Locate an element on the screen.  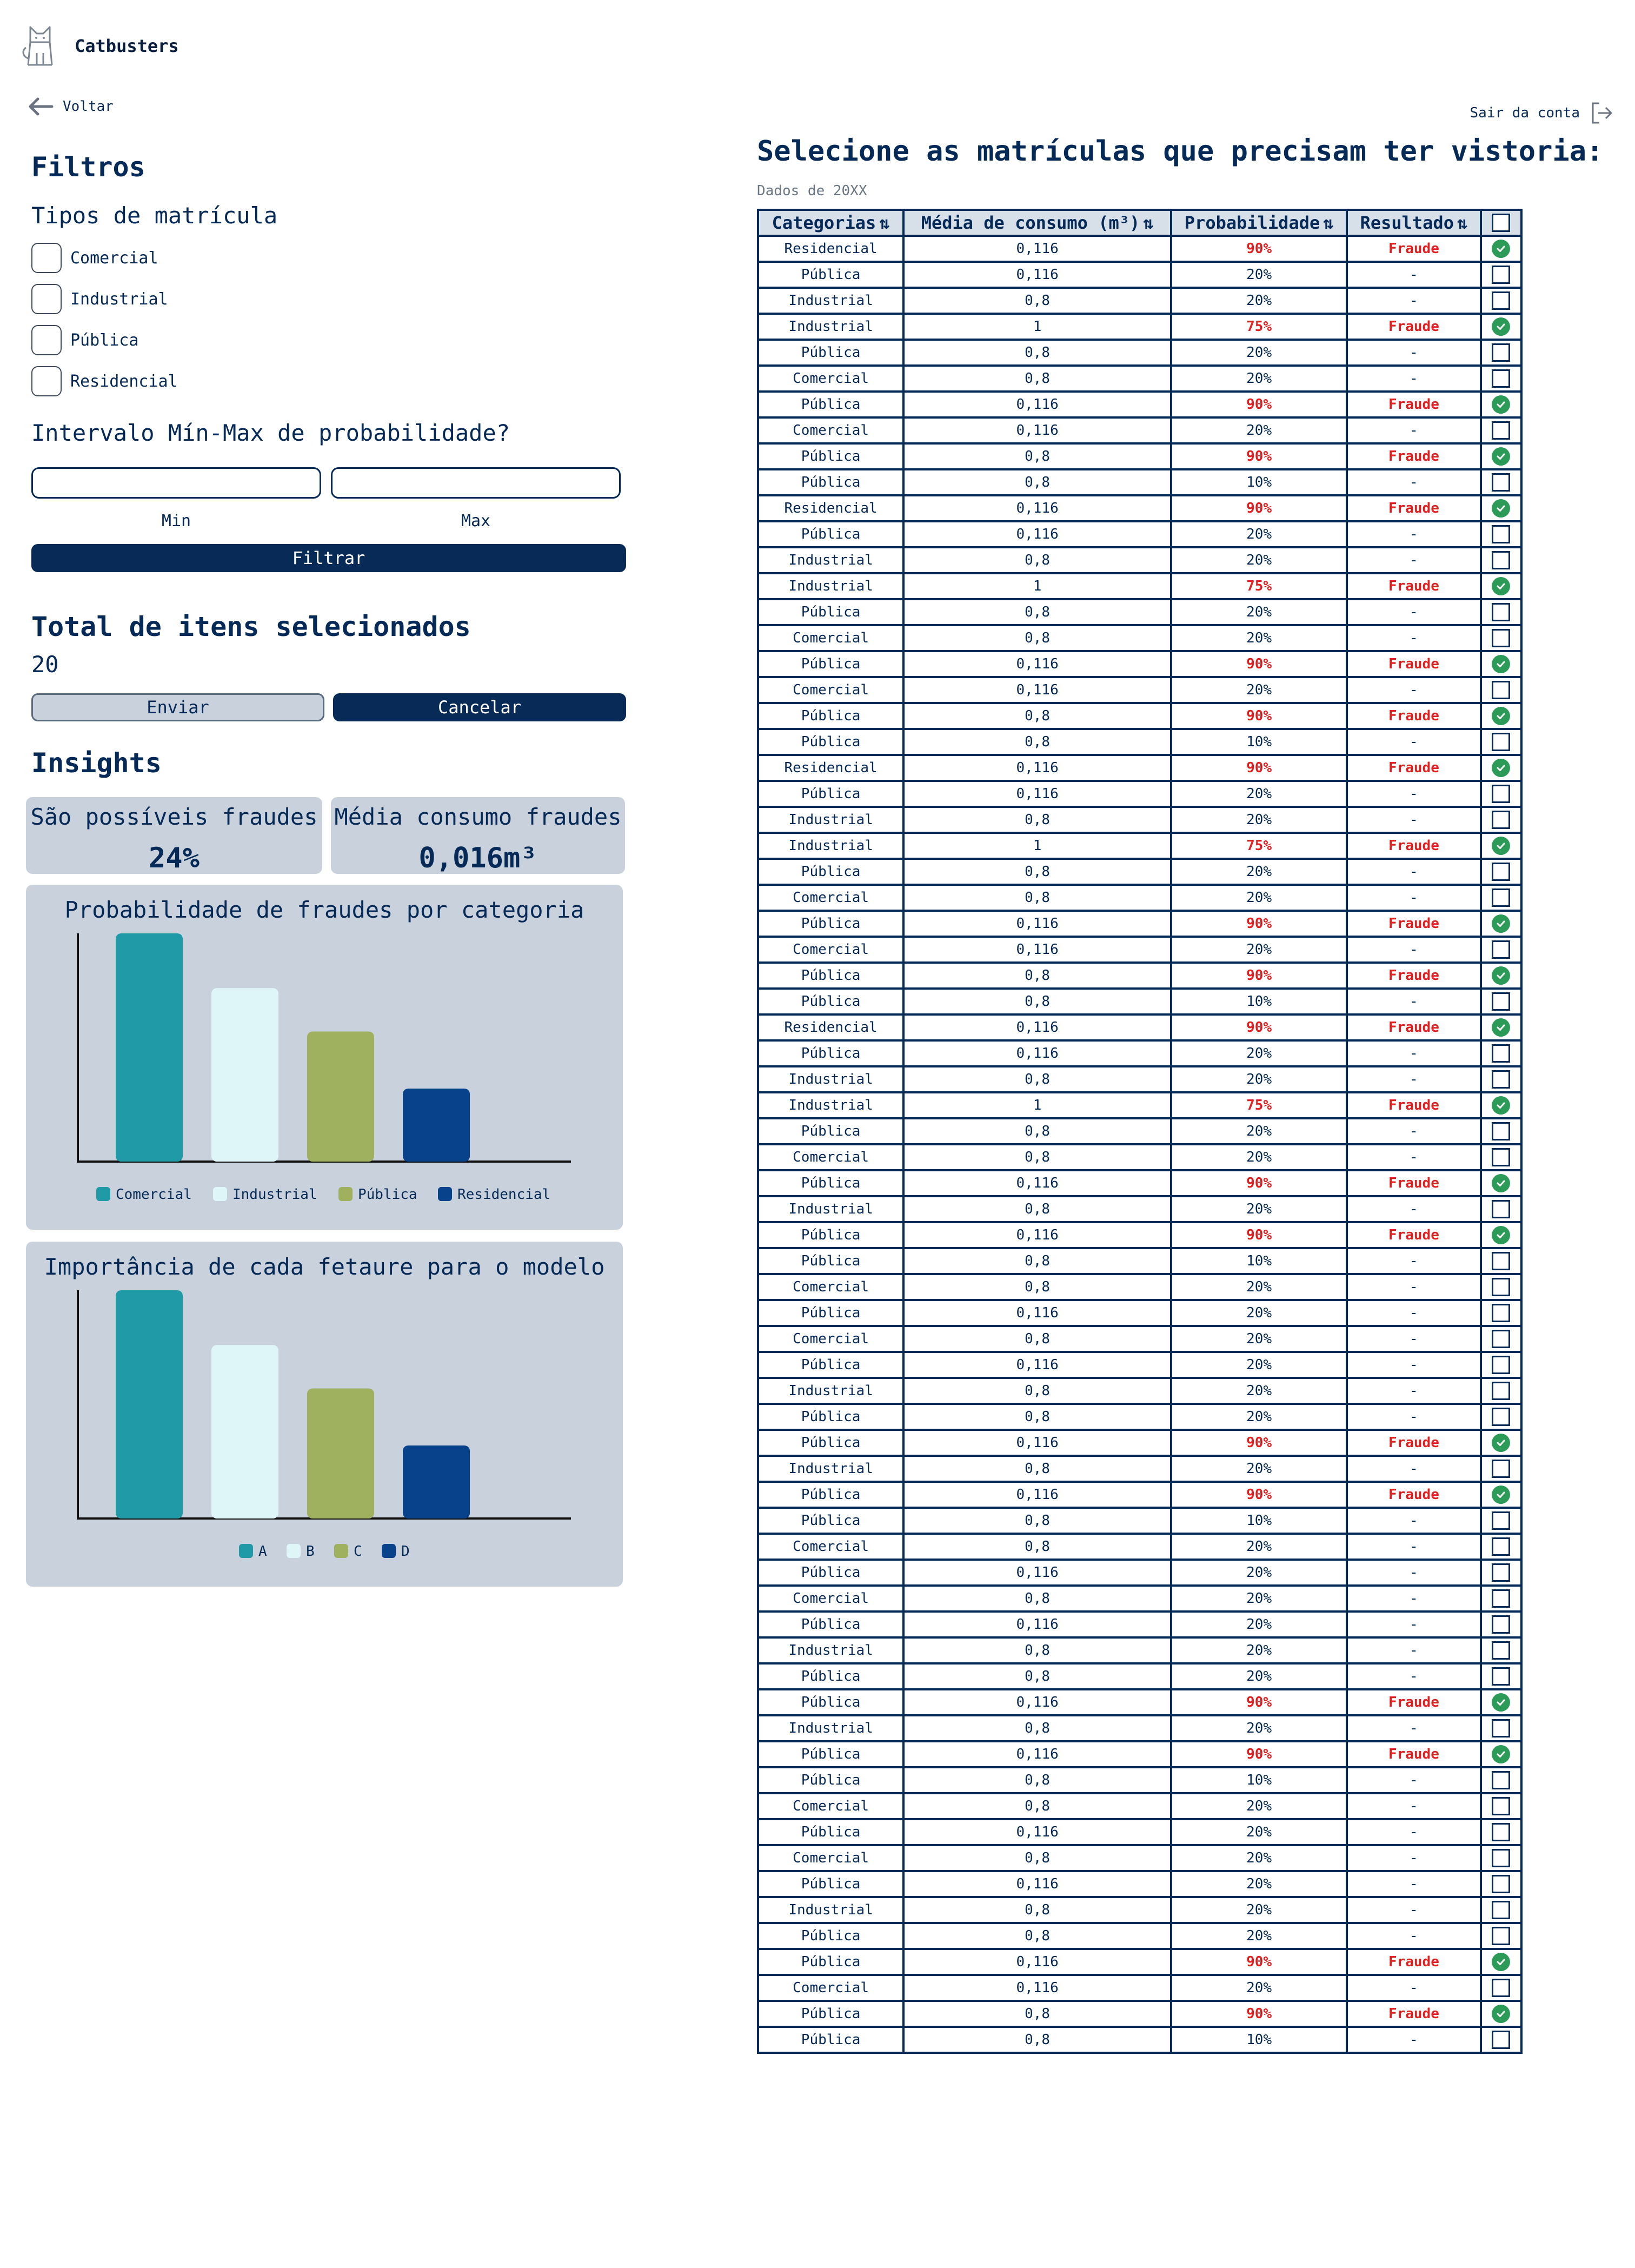
table-row: Industrial 1 75% Fraude is located at coordinates (1139, 327).